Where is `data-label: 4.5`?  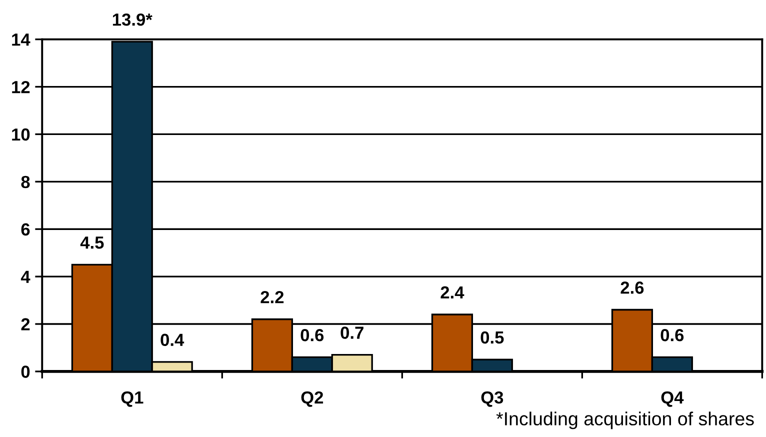
data-label: 4.5 is located at coordinates (92, 242).